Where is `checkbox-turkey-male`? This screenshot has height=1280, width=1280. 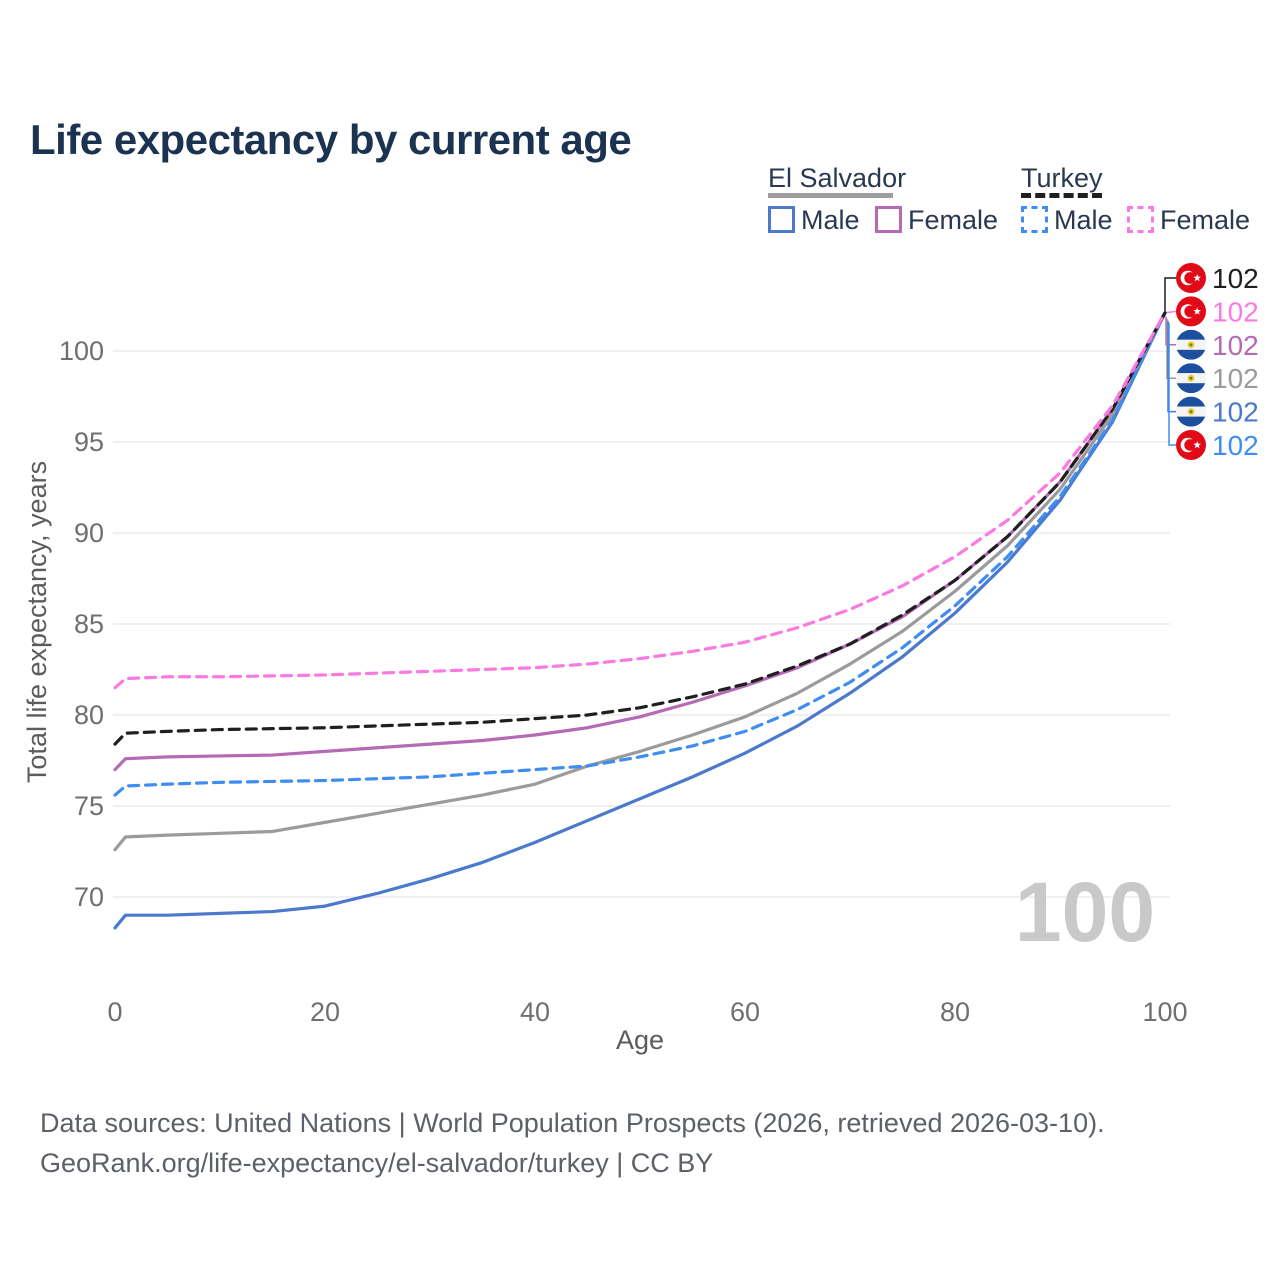 checkbox-turkey-male is located at coordinates (1034, 219).